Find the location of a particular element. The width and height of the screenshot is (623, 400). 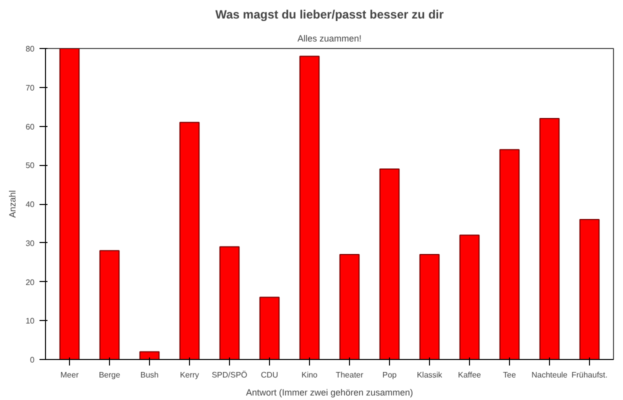

x-tick-label: Theater is located at coordinates (350, 375).